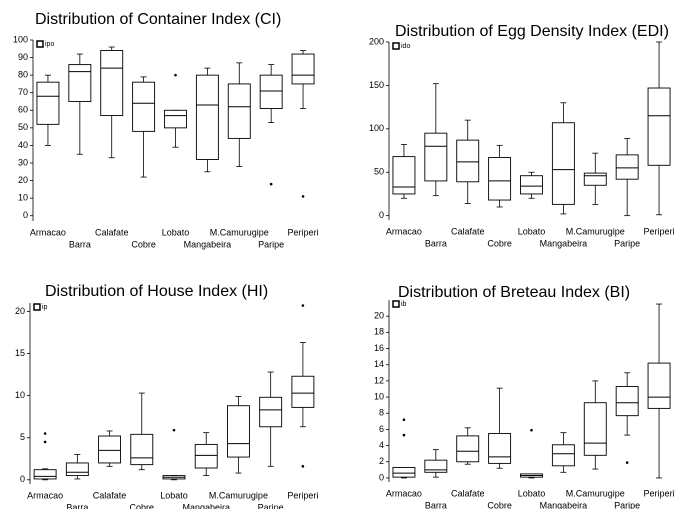 The image size is (681, 509). What do you see at coordinates (376, 85) in the screenshot?
I see `y-tick-label: 150` at bounding box center [376, 85].